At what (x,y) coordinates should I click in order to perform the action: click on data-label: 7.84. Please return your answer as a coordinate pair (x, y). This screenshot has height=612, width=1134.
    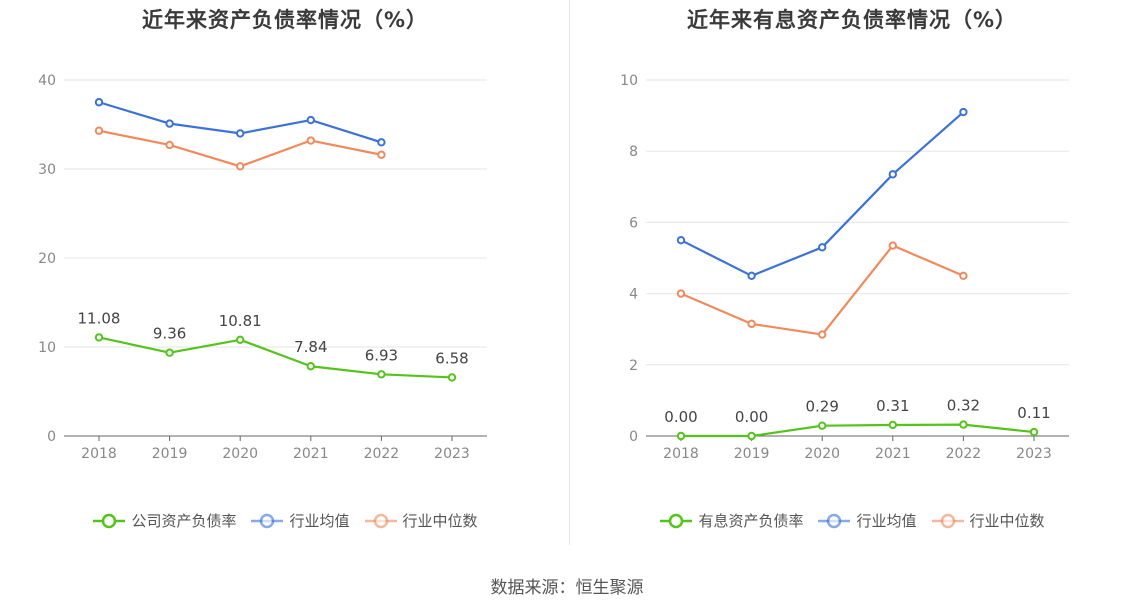
    Looking at the image, I should click on (310, 347).